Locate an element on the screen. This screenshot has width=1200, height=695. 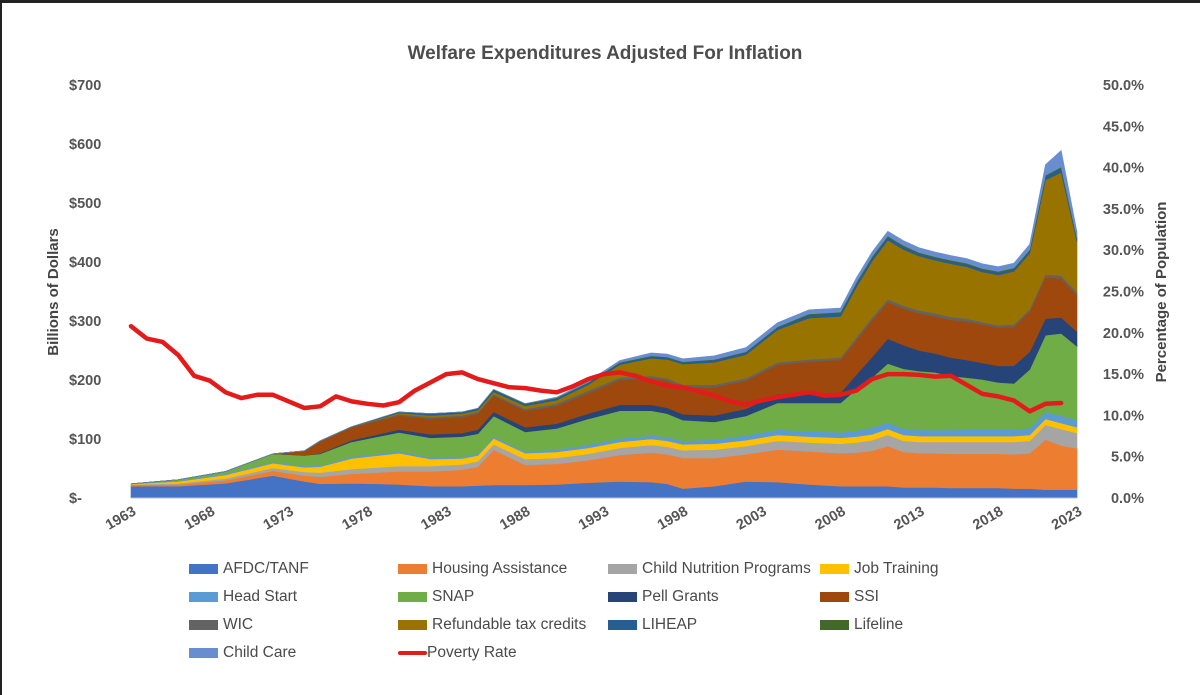
left-border is located at coordinates (1, 347).